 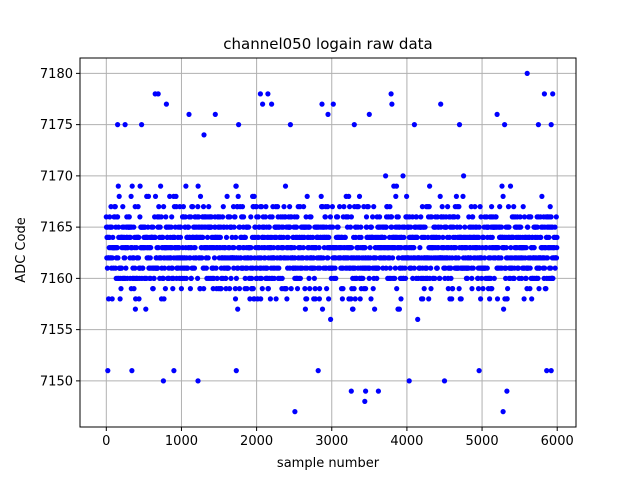 I want to click on y-tick-label: 7170, so click(x=56, y=176).